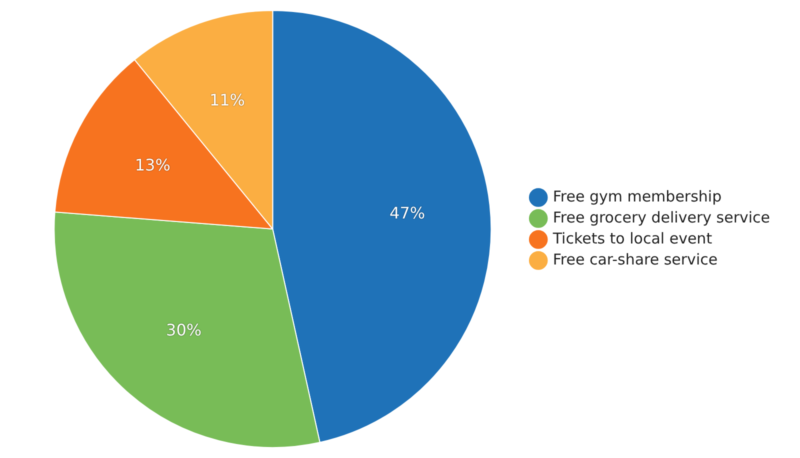 This screenshot has height=458, width=800. I want to click on data-label: 13%, so click(152, 164).